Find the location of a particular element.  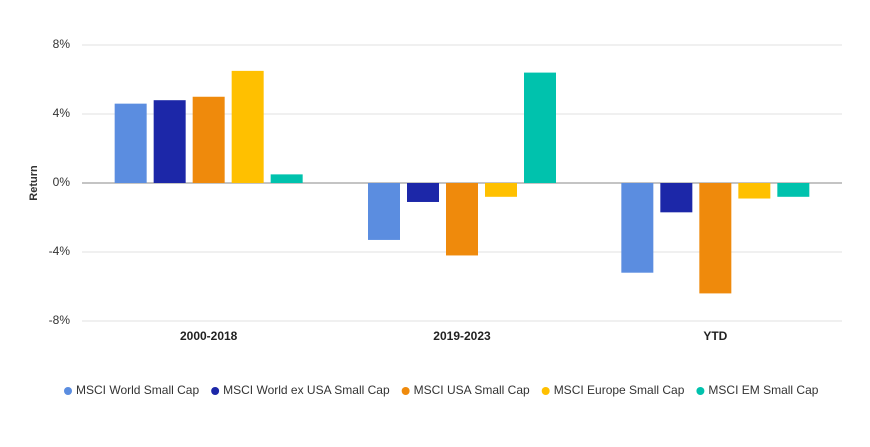

x-tick-label: YTD is located at coordinates (715, 336).